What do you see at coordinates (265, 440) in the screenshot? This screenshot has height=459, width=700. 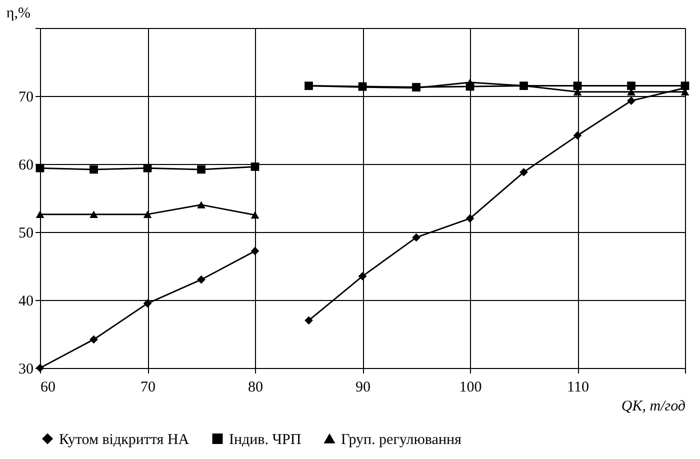 I see `legend-label: Індив. ЧРП` at bounding box center [265, 440].